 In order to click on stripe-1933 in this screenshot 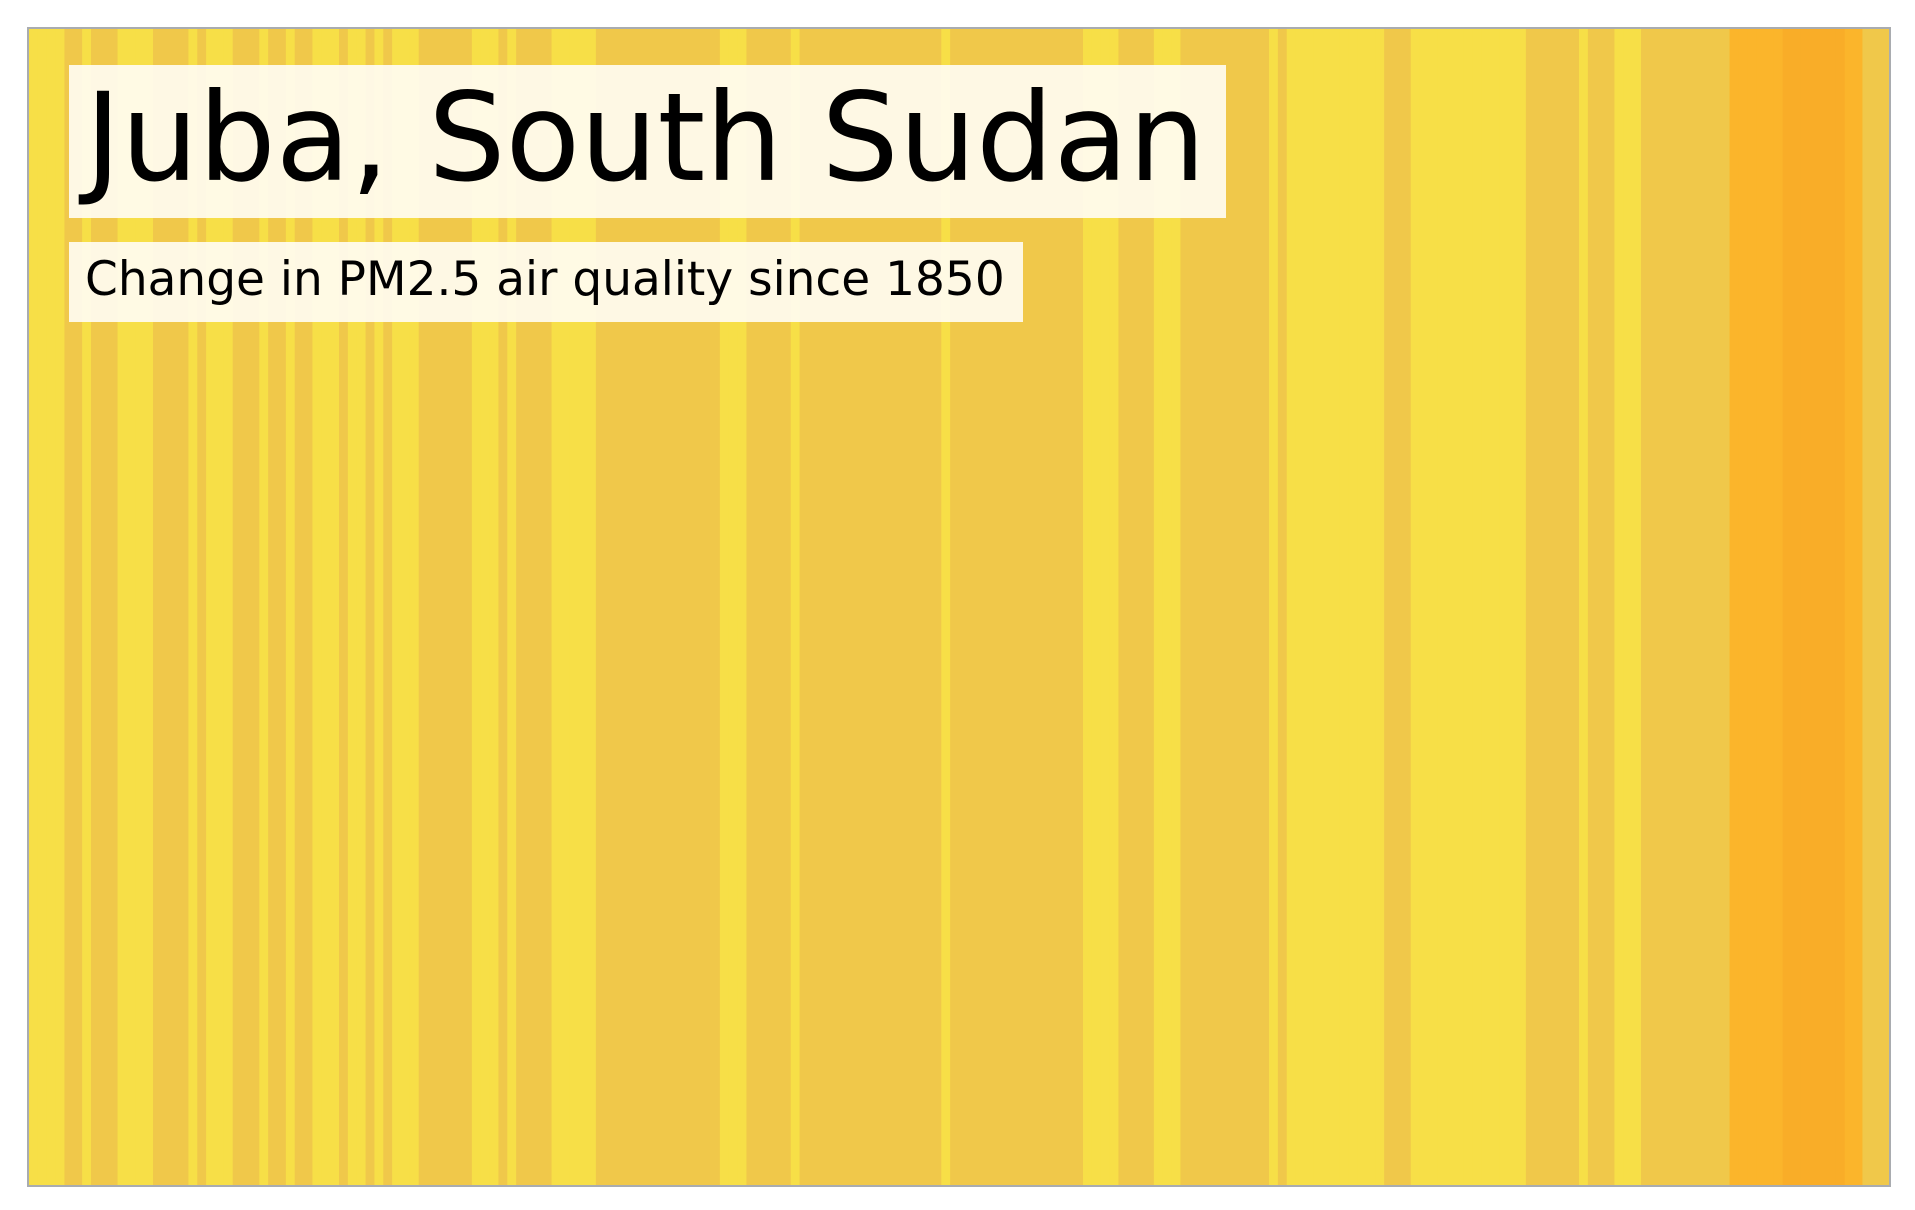, I will do `click(769, 607)`.